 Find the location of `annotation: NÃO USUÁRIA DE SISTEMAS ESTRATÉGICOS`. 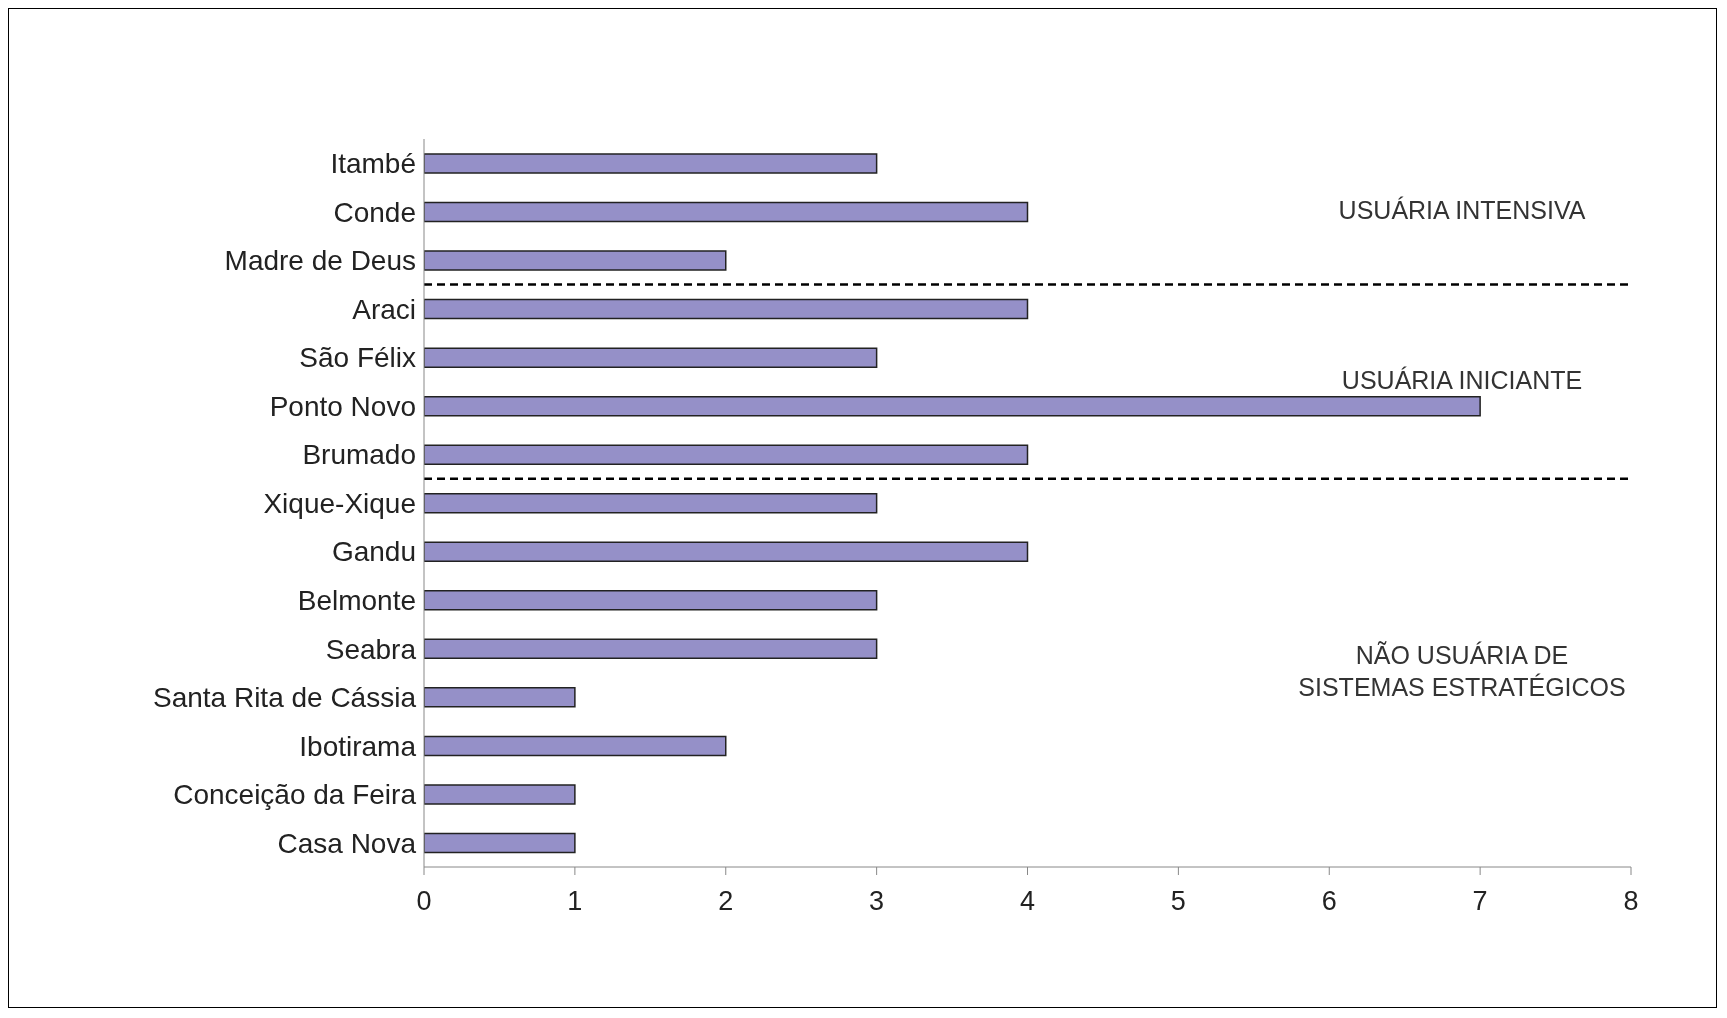

annotation: NÃO USUÁRIA DE SISTEMAS ESTRATÉGICOS is located at coordinates (1462, 670).